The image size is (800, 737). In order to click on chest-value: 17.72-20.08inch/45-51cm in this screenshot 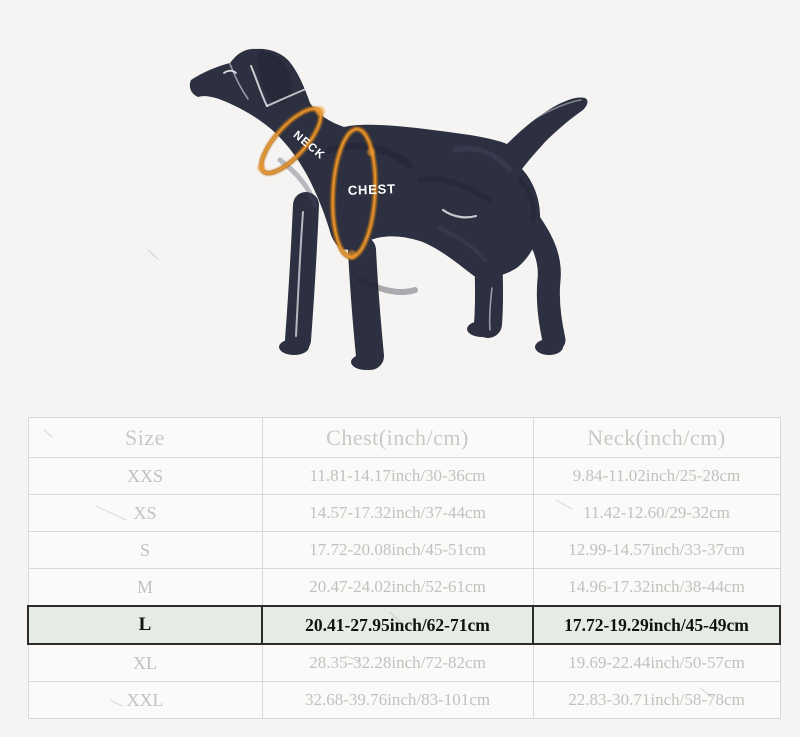, I will do `click(397, 550)`.